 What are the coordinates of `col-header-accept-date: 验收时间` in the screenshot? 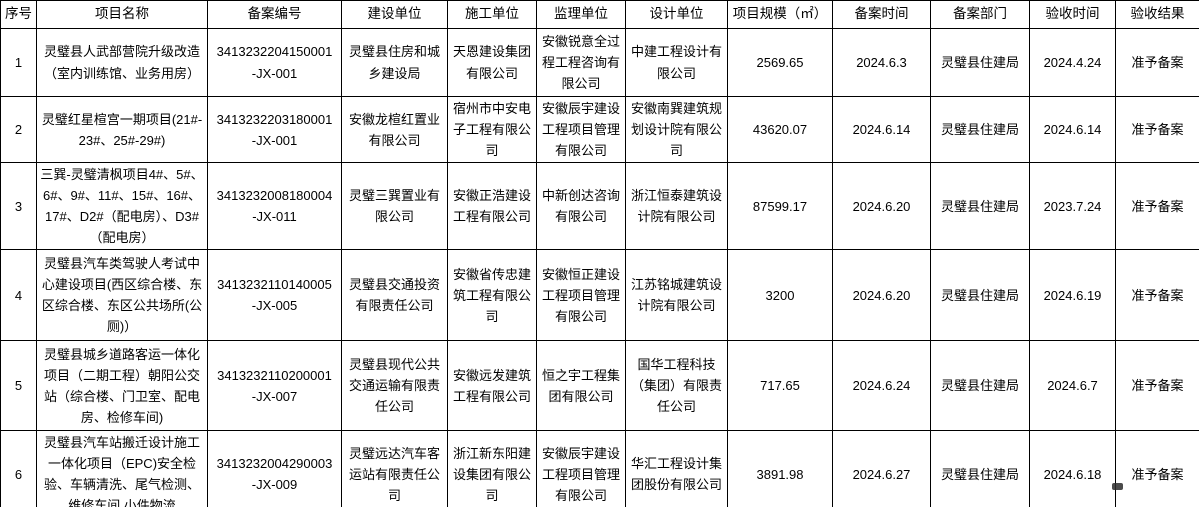 It's located at (1072, 14).